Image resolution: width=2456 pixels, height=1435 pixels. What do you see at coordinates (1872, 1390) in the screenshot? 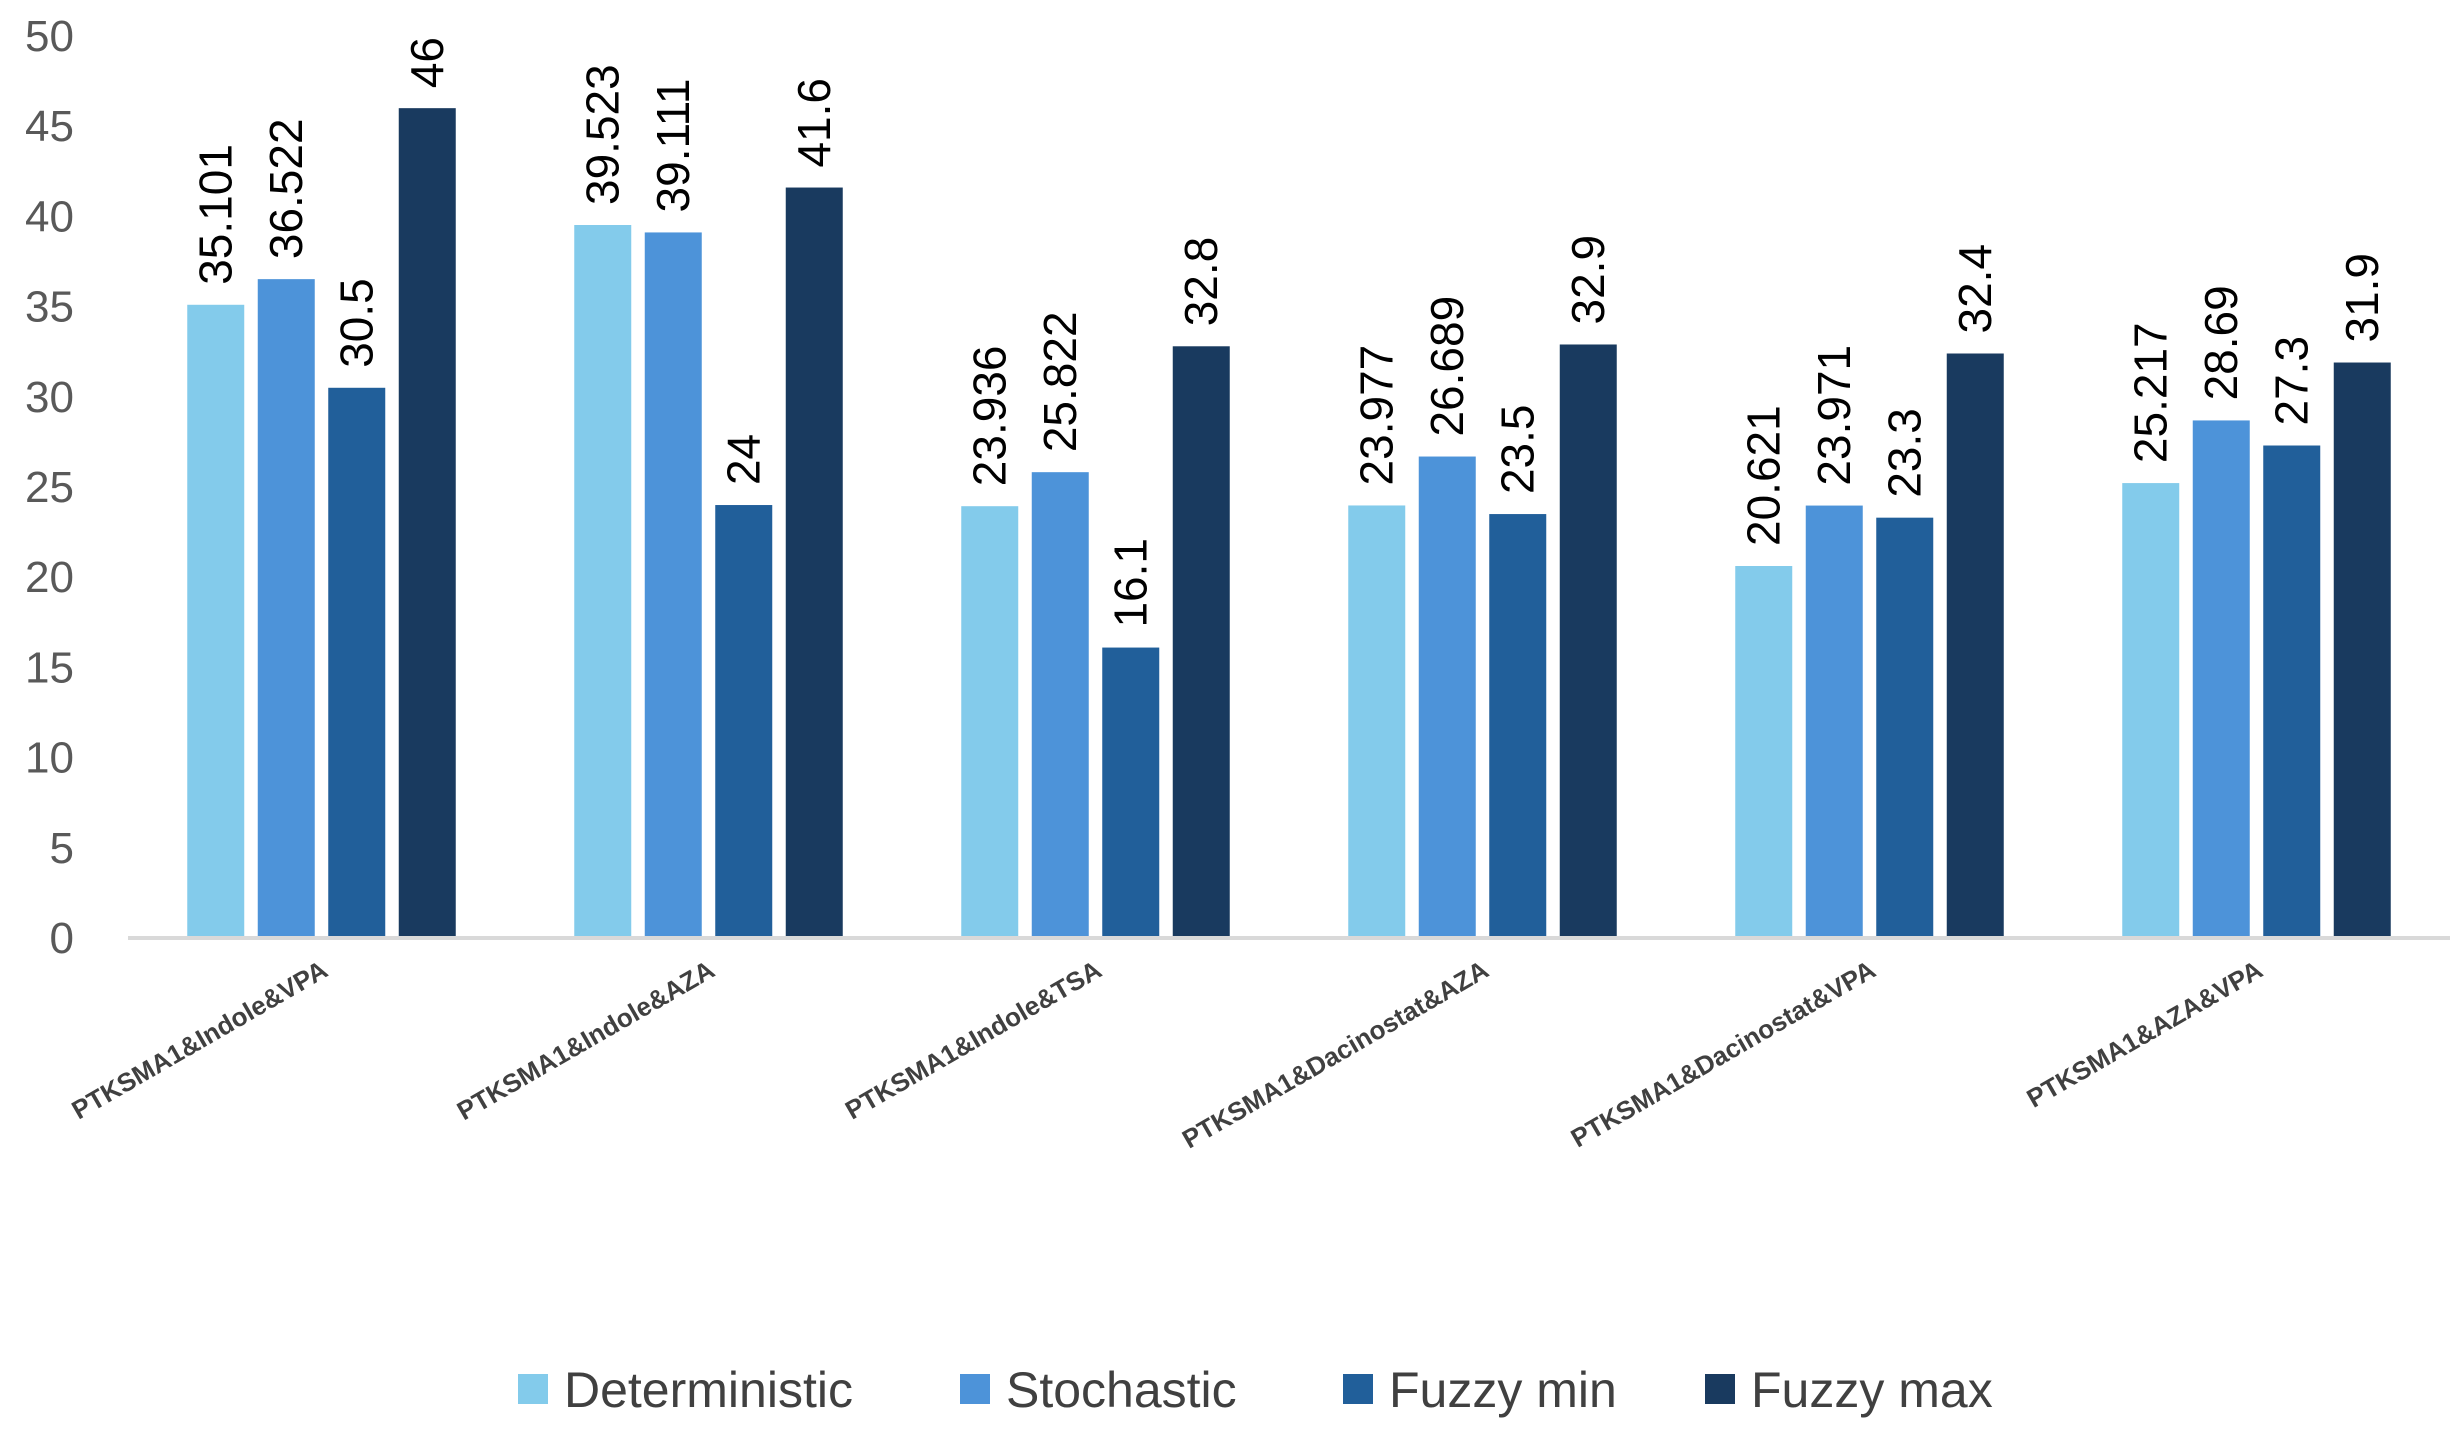
I see `legend-label: Fuzzy max` at bounding box center [1872, 1390].